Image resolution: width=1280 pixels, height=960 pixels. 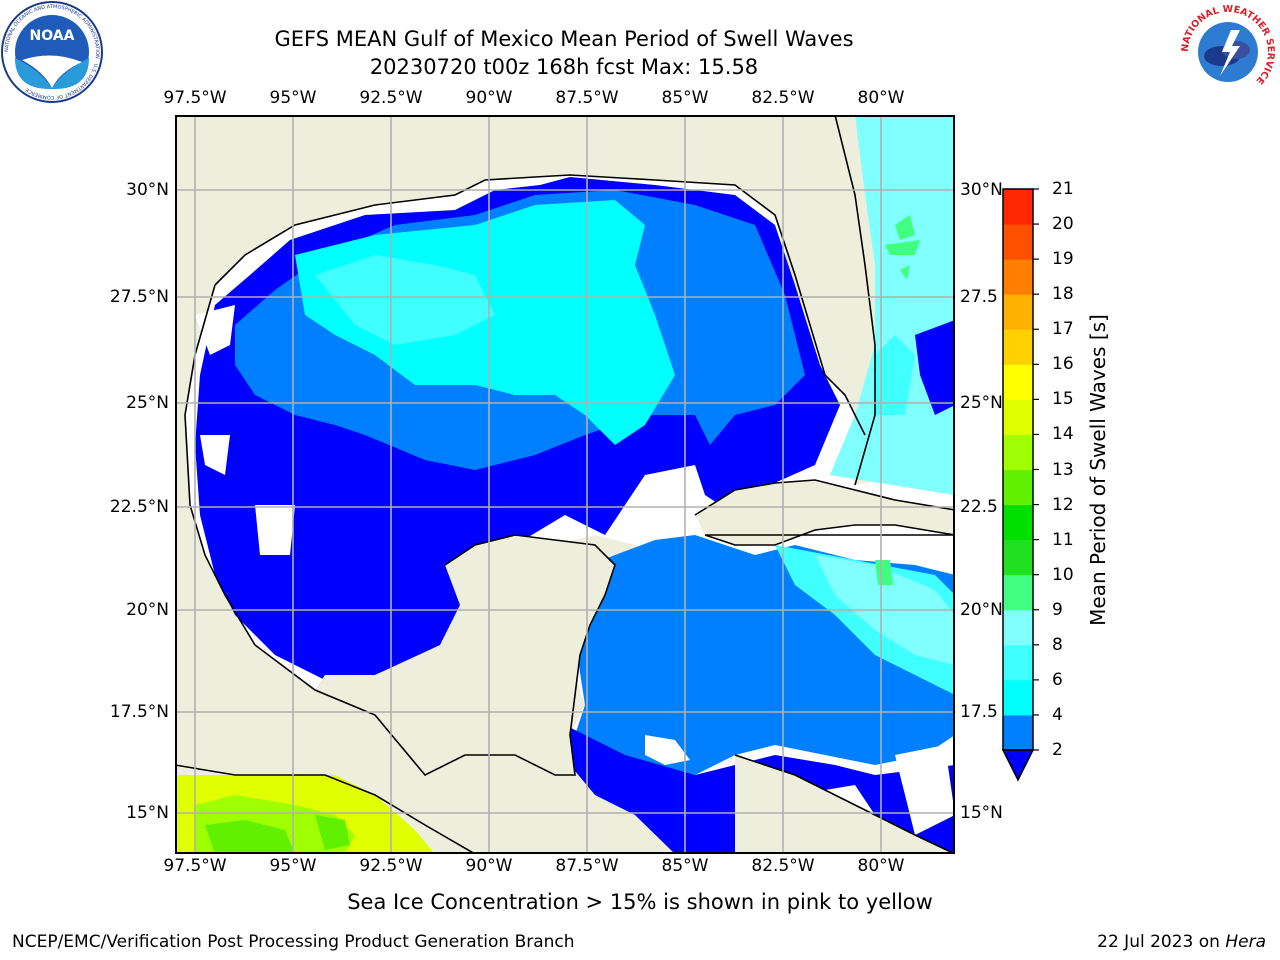 I want to click on lon-label-bottom: 95°W, so click(x=293, y=866).